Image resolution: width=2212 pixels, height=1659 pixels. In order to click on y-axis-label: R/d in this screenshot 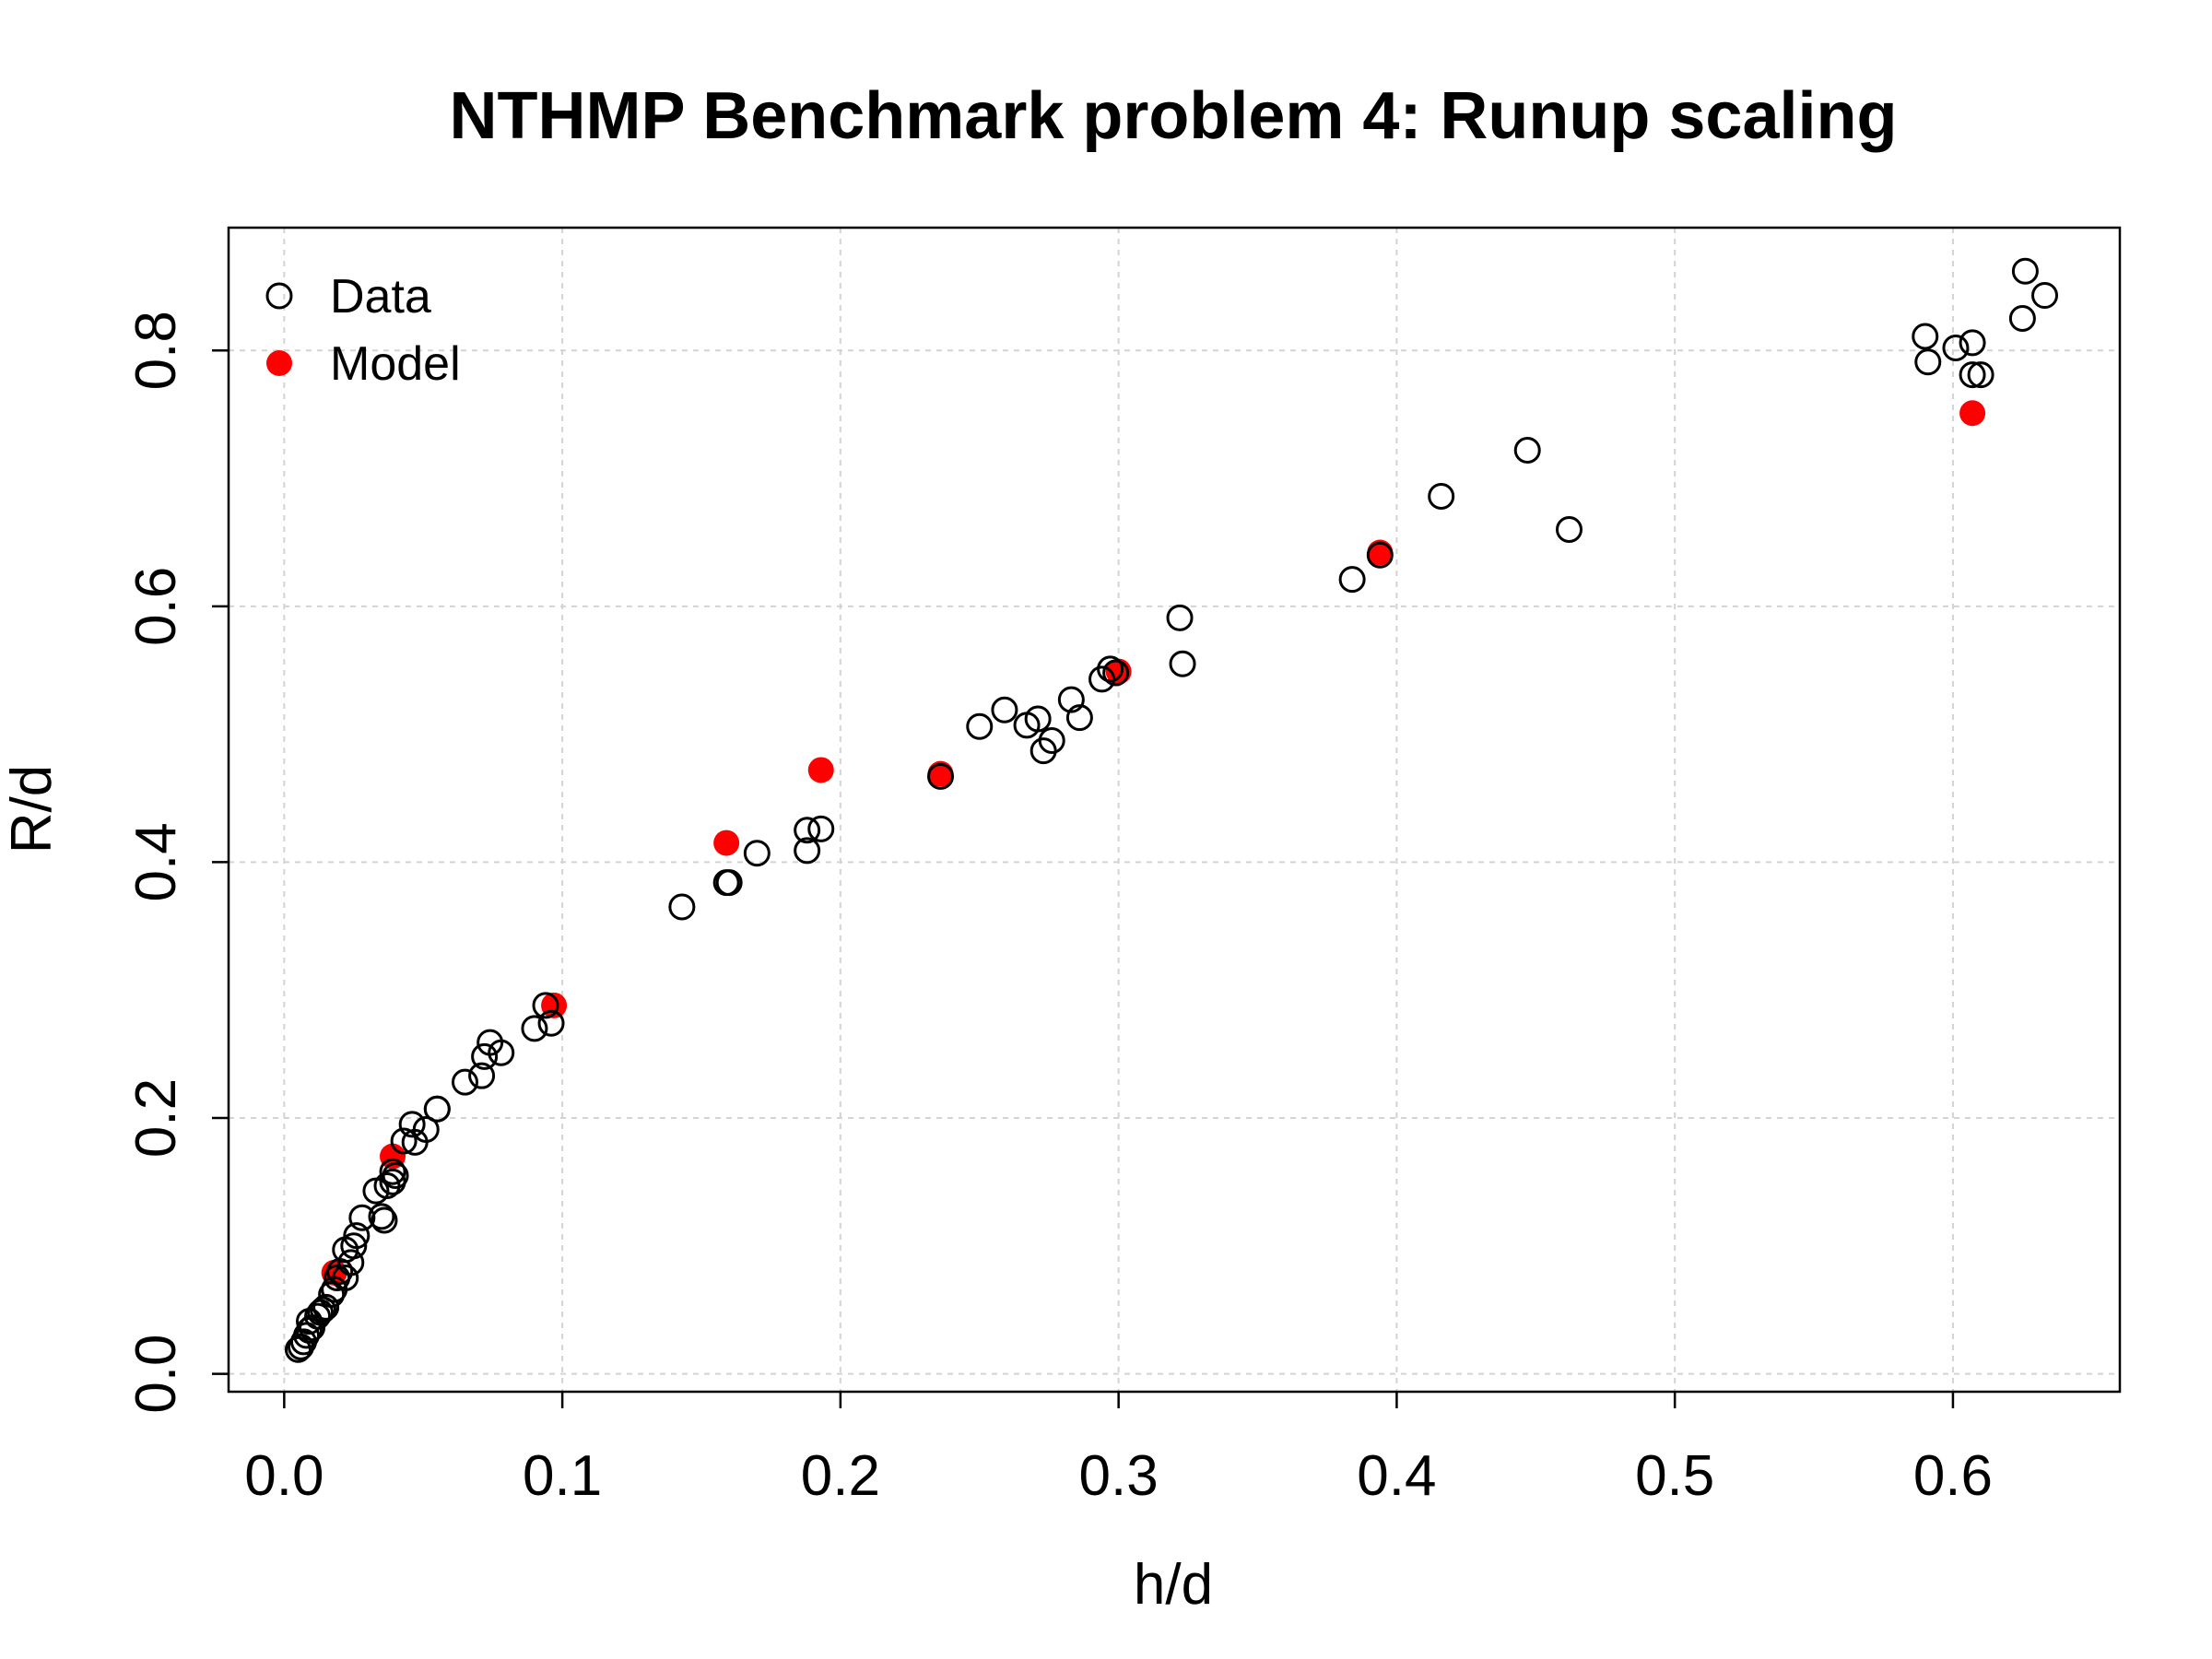, I will do `click(32, 809)`.